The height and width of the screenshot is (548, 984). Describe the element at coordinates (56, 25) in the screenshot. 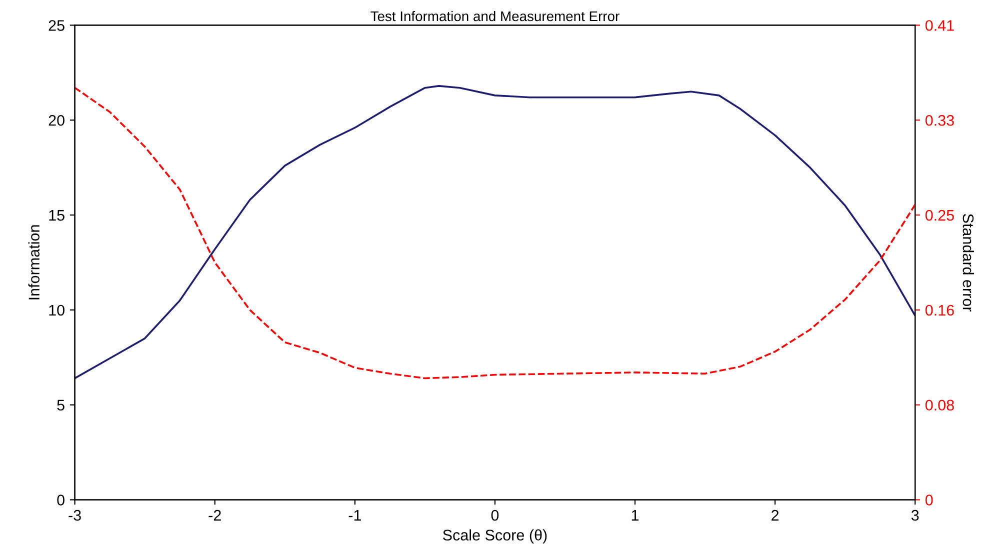

I see `y-tick-label: 25` at that location.